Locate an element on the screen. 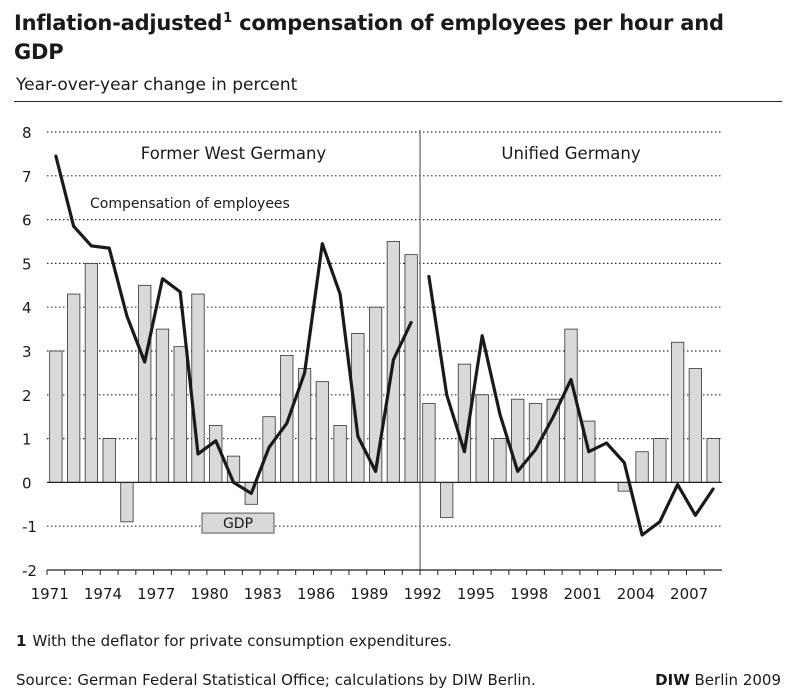 This screenshot has height=696, width=793. footnote-number: 1 is located at coordinates (21, 641).